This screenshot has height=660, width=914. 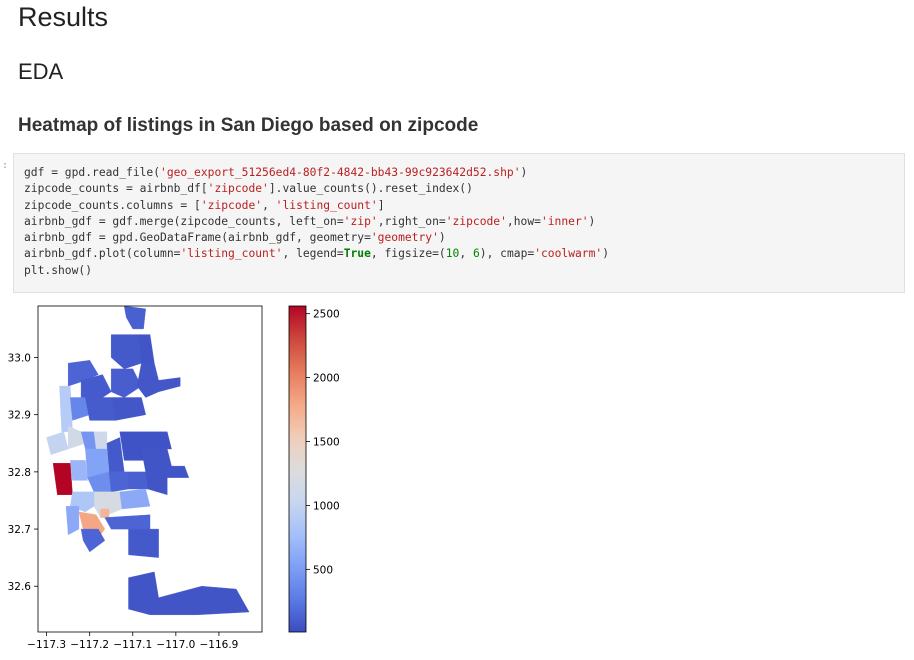 What do you see at coordinates (404, 238) in the screenshot?
I see `code-token: 'geometry'` at bounding box center [404, 238].